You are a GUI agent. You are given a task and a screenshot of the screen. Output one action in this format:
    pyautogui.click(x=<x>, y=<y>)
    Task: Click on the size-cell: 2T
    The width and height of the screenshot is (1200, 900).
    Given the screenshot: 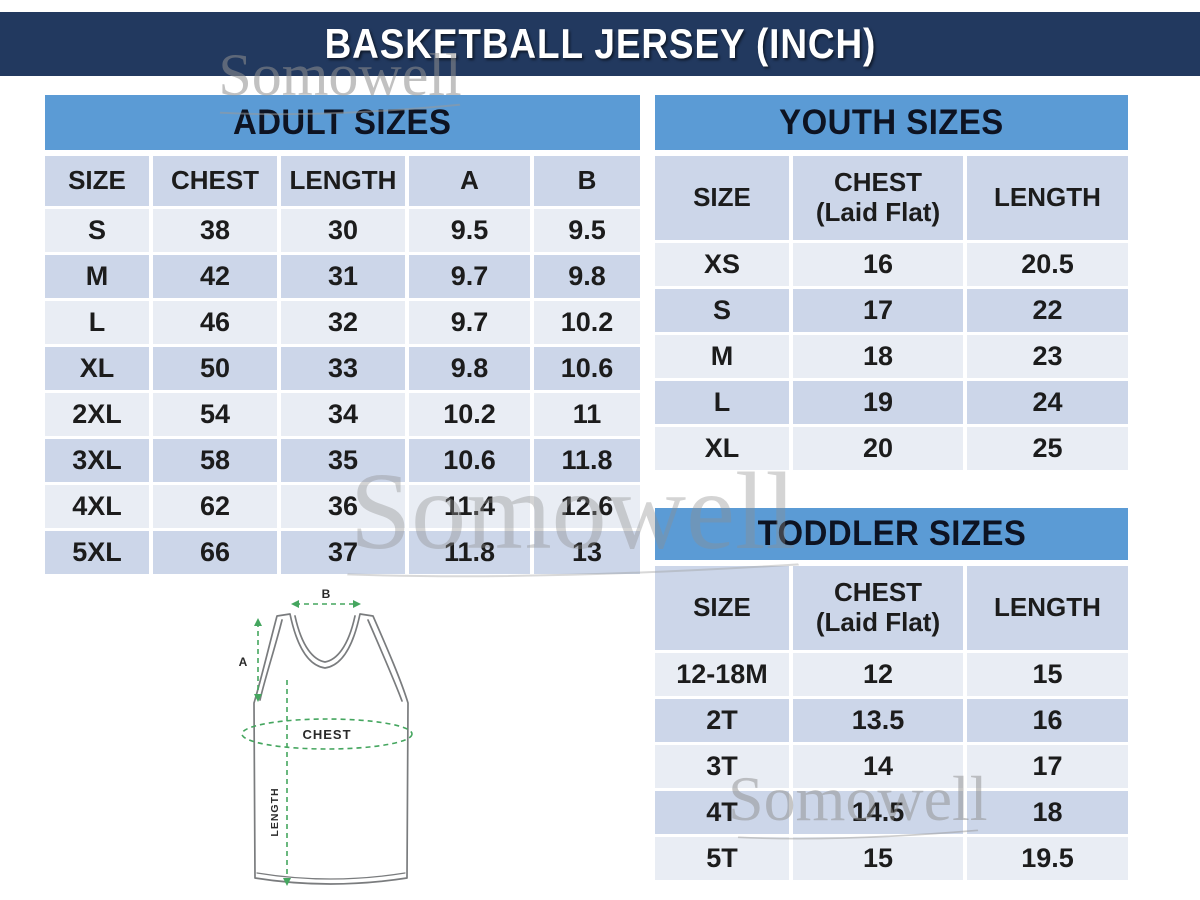 What is the action you would take?
    pyautogui.click(x=722, y=720)
    